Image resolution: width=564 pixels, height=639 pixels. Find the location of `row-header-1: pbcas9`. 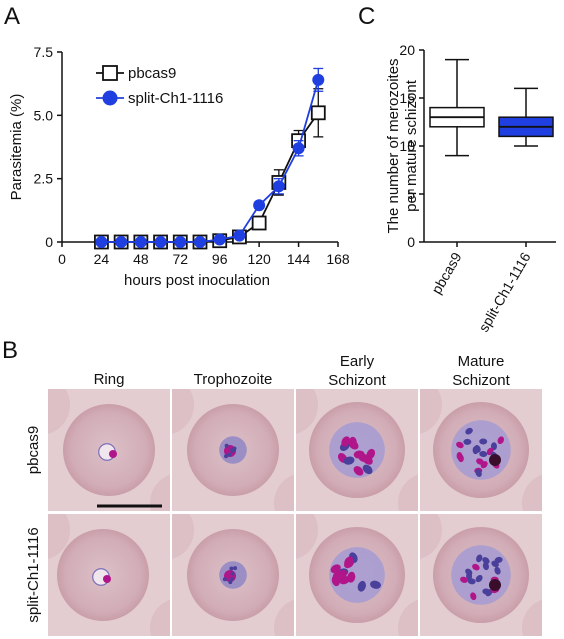

row-header-1: pbcas9 is located at coordinates (33, 450).